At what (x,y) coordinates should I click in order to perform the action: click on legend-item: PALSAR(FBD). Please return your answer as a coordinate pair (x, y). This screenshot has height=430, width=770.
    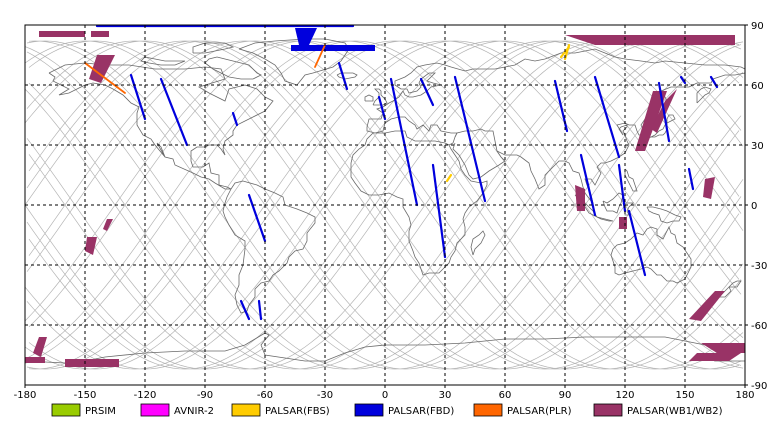
    Looking at the image, I should click on (404, 410).